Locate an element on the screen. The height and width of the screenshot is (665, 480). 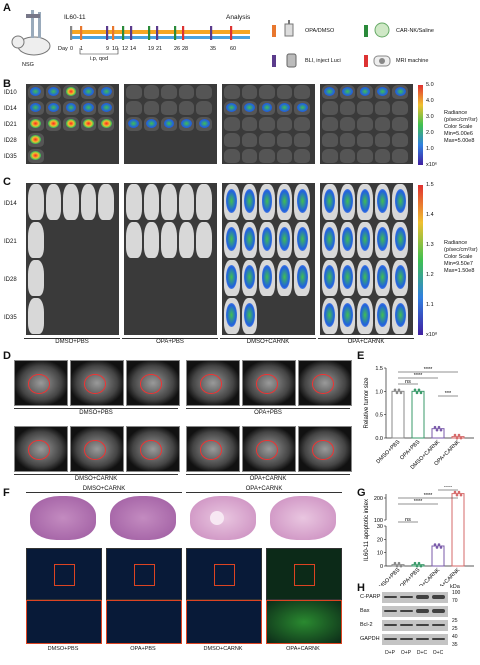
he-section is located at coordinates (63, 518).